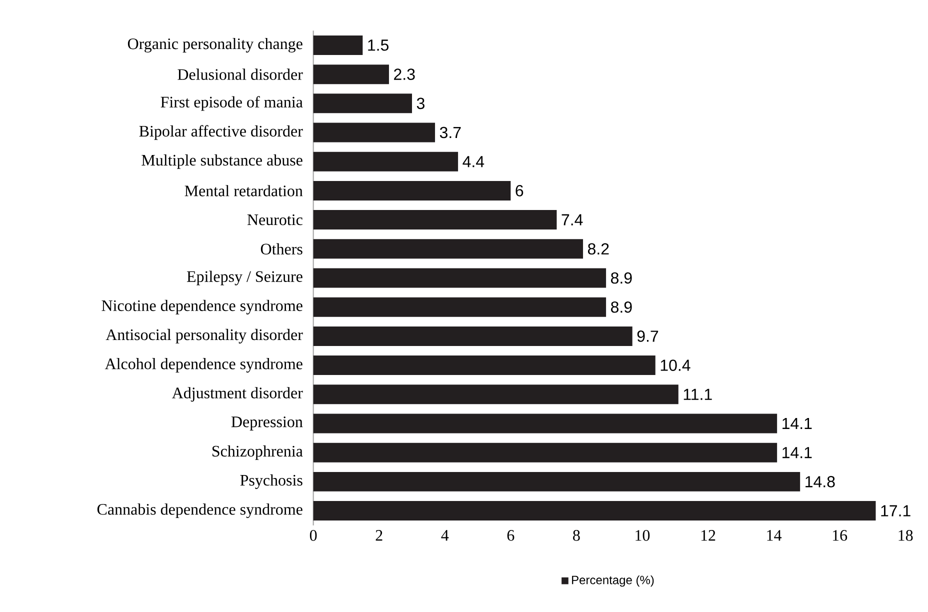 The width and height of the screenshot is (928, 612). Describe the element at coordinates (257, 452) in the screenshot. I see `y-tick-label: Schizophrenia` at that location.